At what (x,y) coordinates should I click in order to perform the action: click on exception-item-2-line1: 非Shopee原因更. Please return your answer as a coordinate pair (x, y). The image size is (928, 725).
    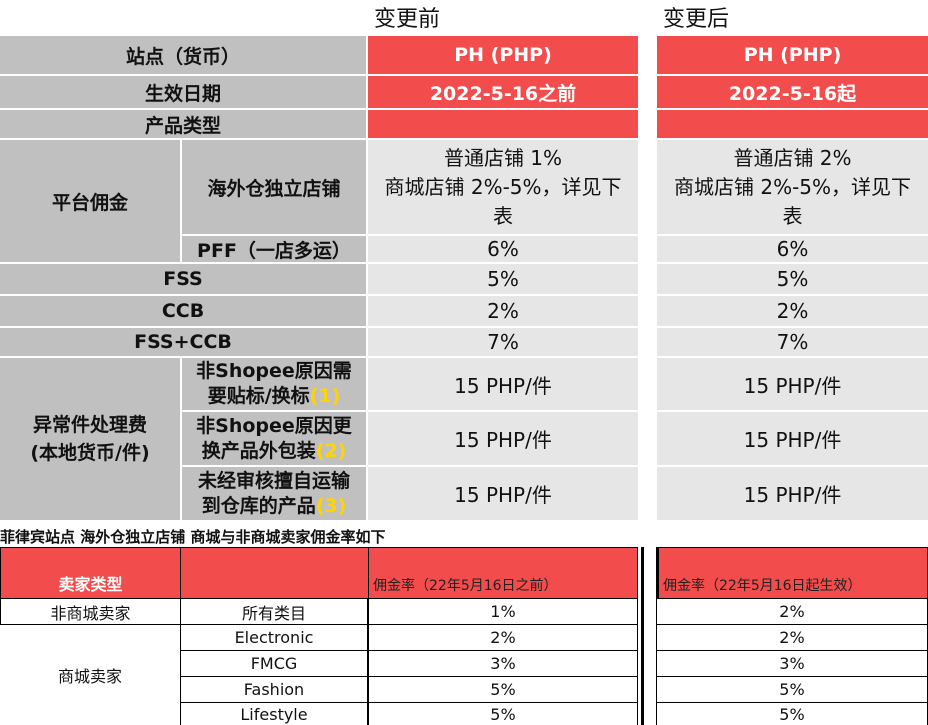
    Looking at the image, I should click on (274, 425).